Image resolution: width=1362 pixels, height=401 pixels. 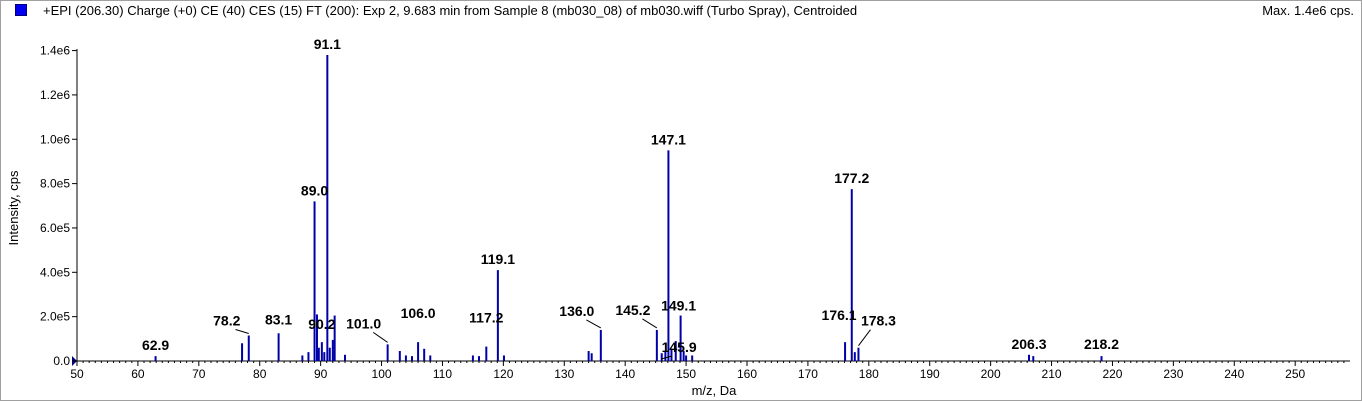 What do you see at coordinates (576, 311) in the screenshot?
I see `peak-label: 136.0` at bounding box center [576, 311].